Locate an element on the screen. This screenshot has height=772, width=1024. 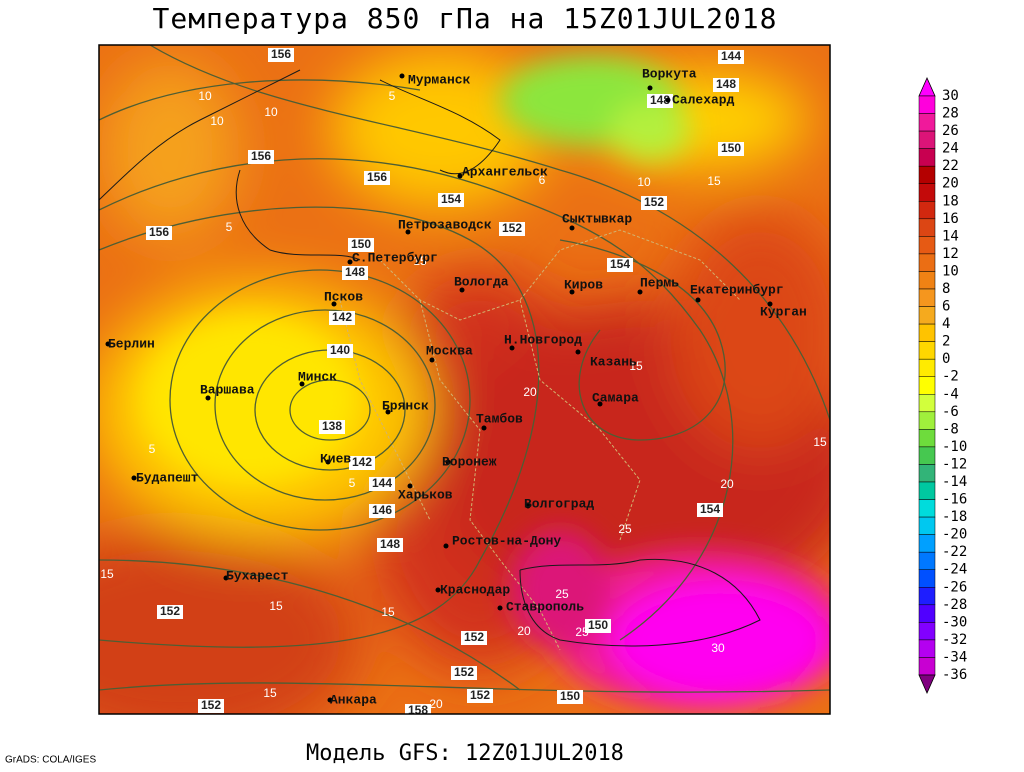
height-label: 158 is located at coordinates (418, 710).